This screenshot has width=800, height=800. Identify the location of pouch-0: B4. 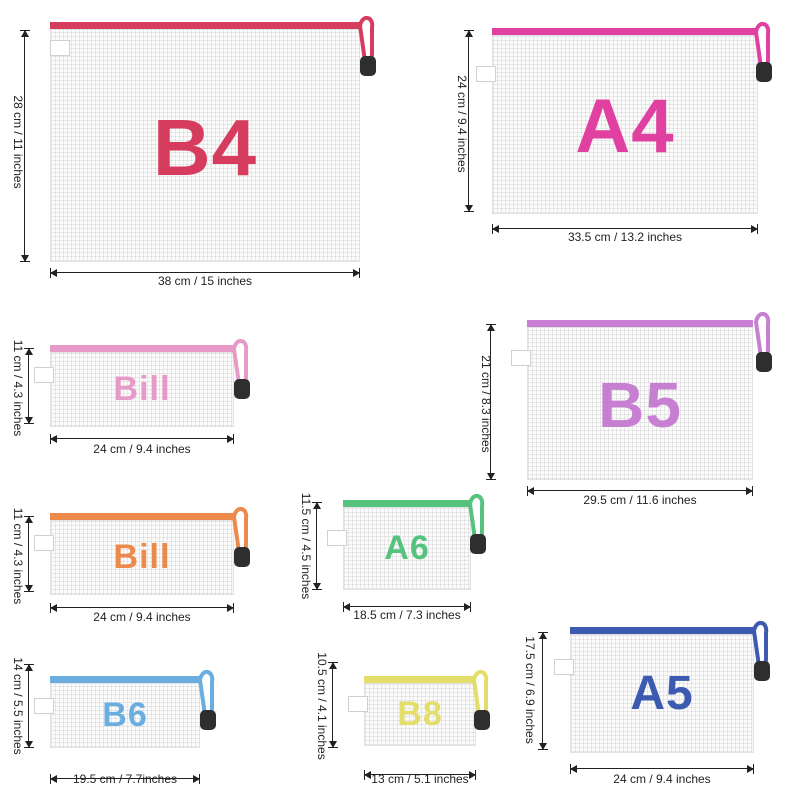
(205, 142).